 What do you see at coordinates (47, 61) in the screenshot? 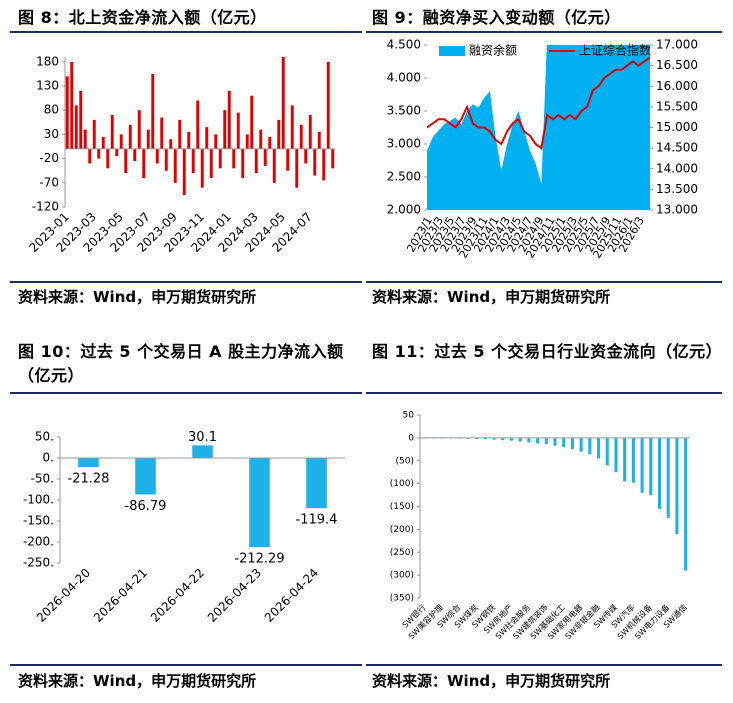
I see `y-tick-label: 180` at bounding box center [47, 61].